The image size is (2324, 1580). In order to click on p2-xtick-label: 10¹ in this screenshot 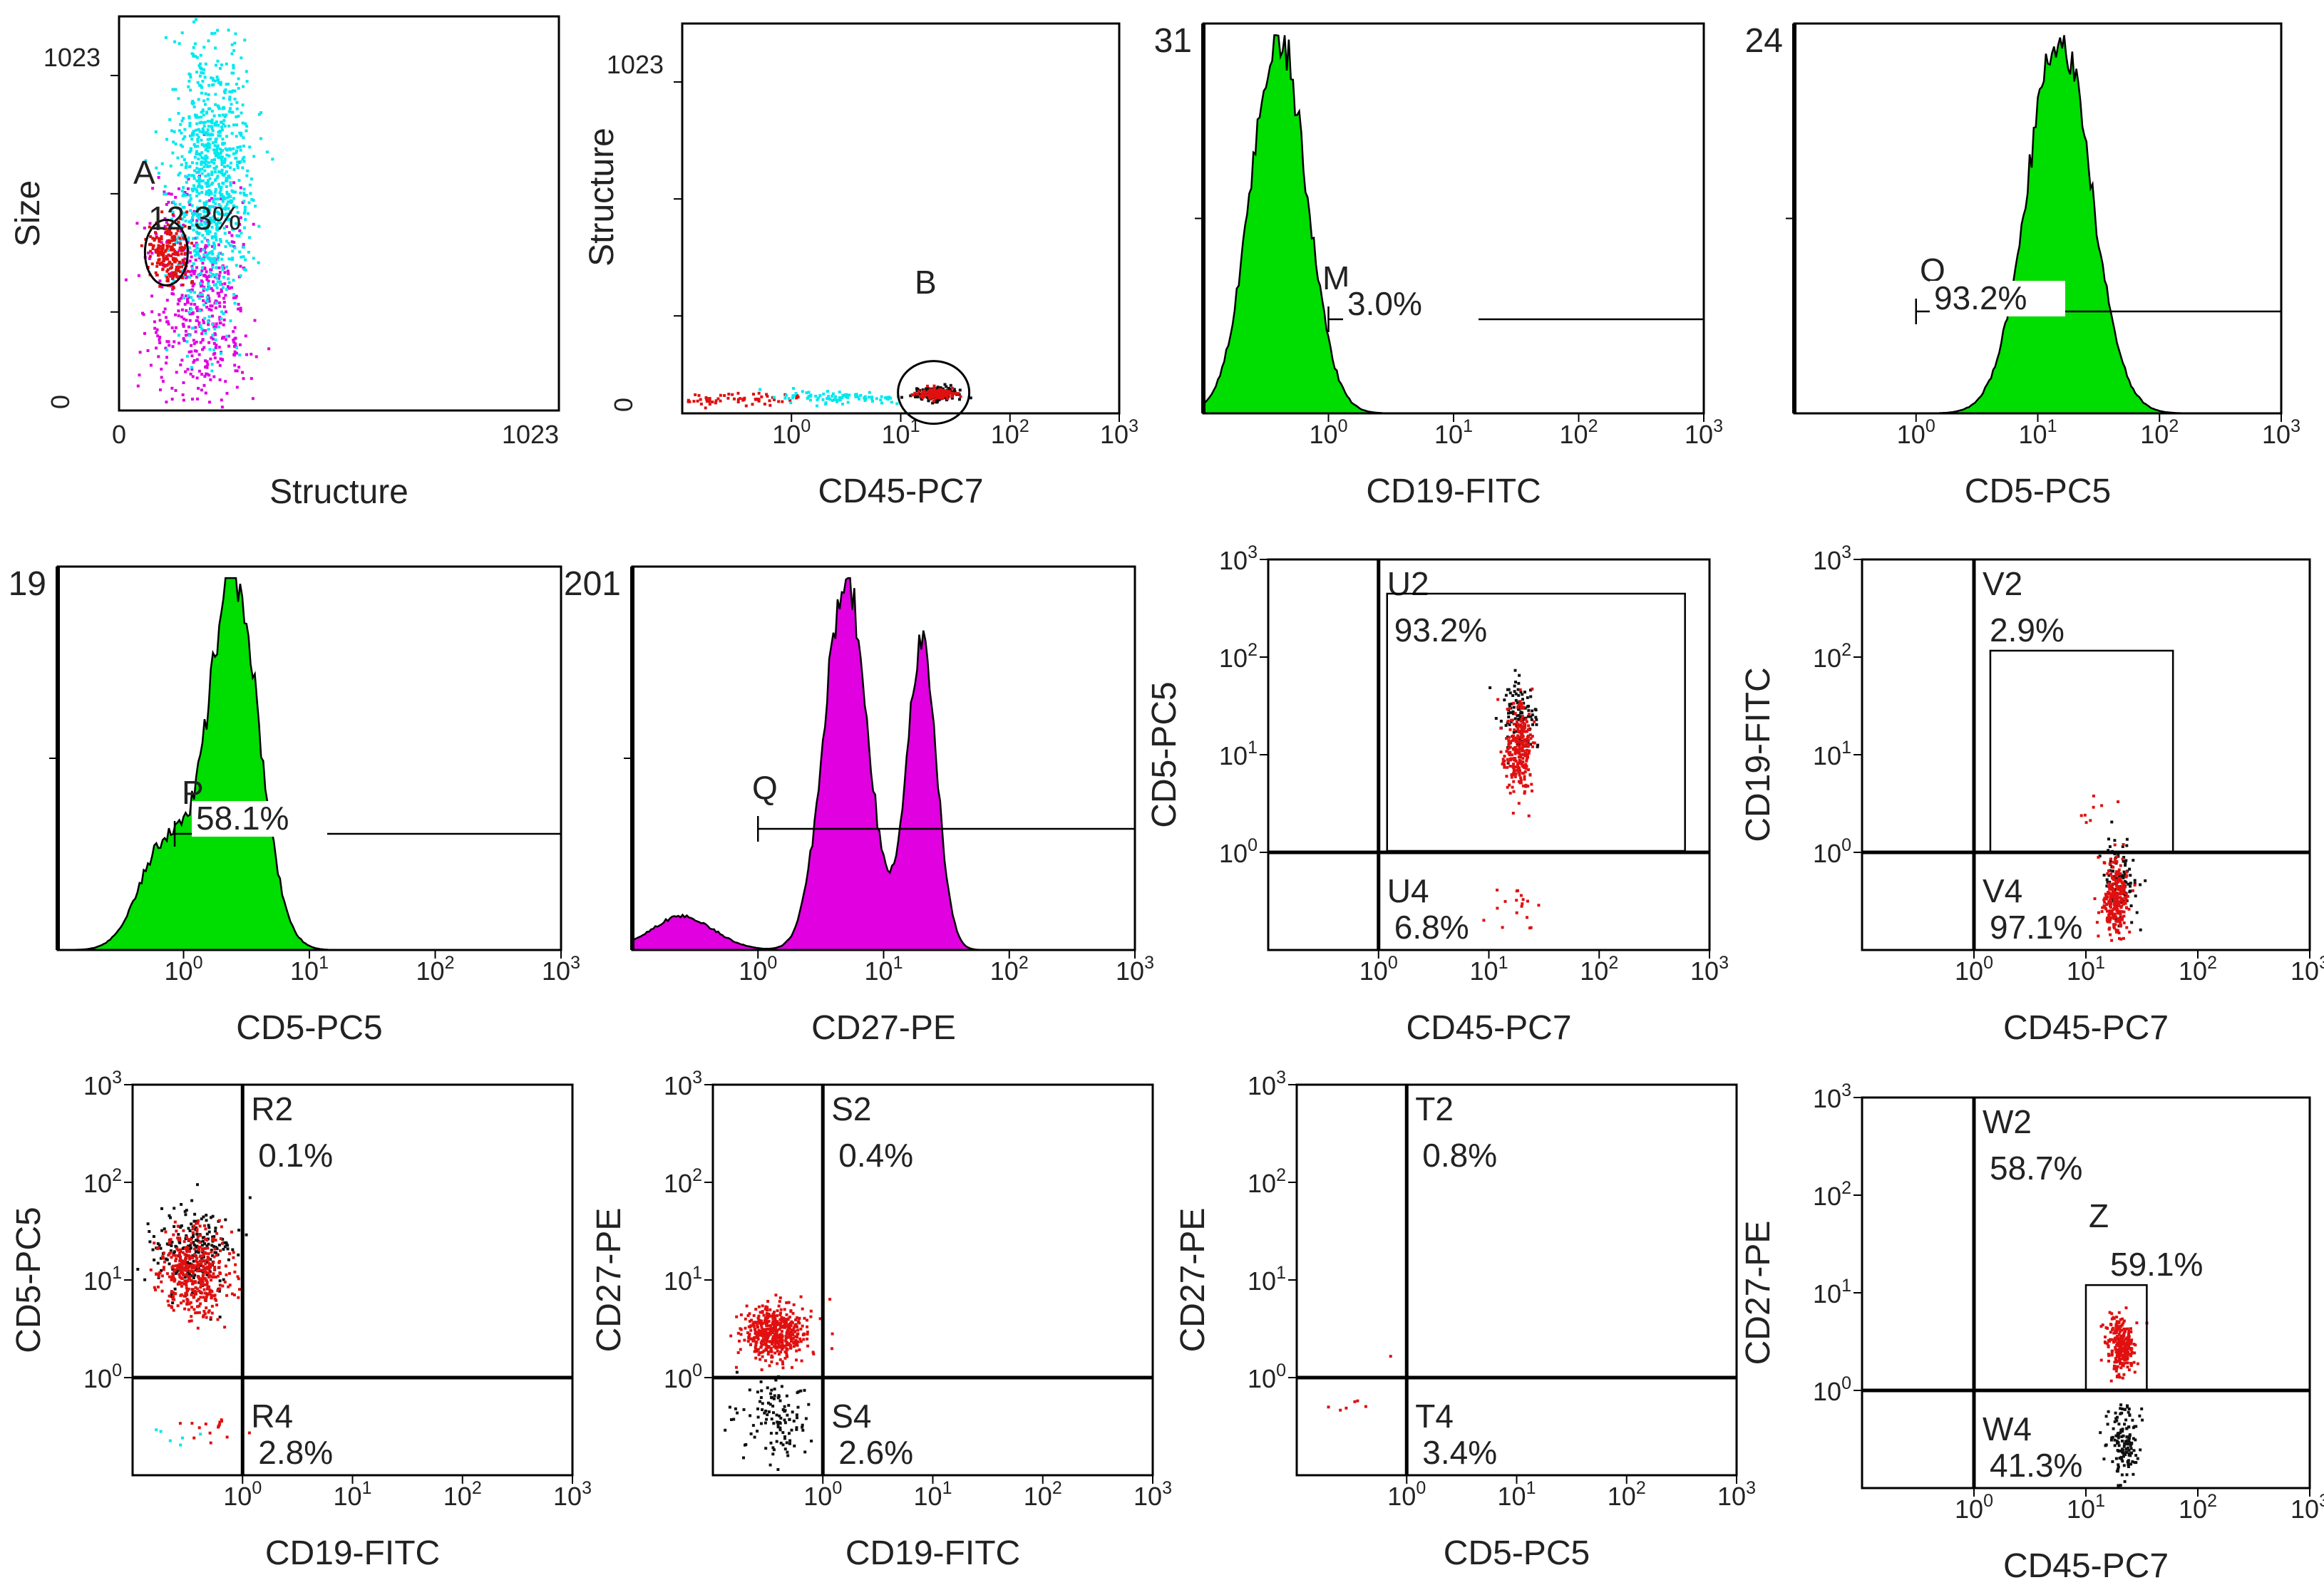, I will do `click(901, 433)`.